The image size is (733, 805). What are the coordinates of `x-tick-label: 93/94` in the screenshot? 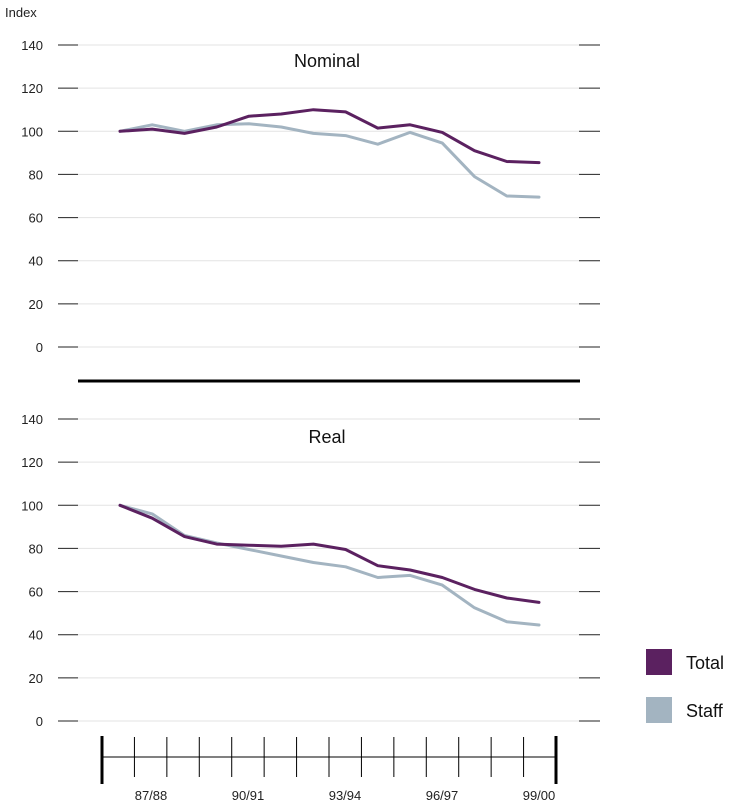 It's located at (345, 795).